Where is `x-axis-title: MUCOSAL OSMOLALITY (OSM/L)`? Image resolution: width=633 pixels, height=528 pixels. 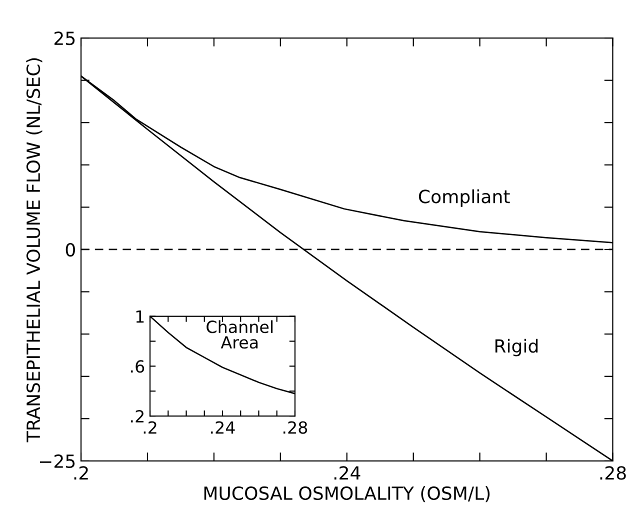 x-axis-title: MUCOSAL OSMOLALITY (OSM/L) is located at coordinates (347, 494).